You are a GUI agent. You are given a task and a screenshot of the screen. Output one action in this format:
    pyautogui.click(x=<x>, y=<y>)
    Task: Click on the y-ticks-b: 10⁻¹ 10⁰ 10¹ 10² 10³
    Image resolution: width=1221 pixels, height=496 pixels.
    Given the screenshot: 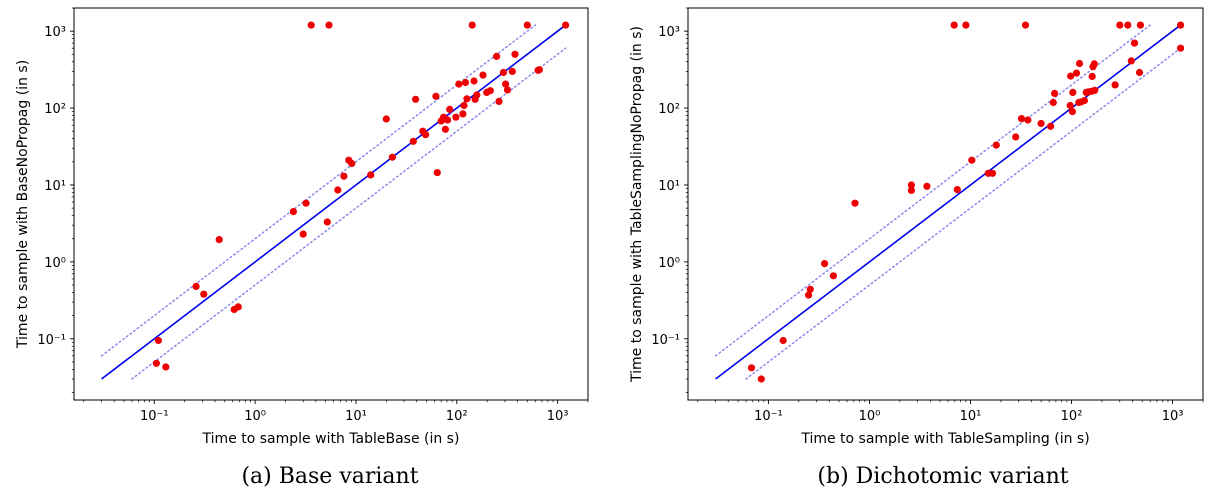 What is the action you would take?
    pyautogui.click(x=669, y=200)
    